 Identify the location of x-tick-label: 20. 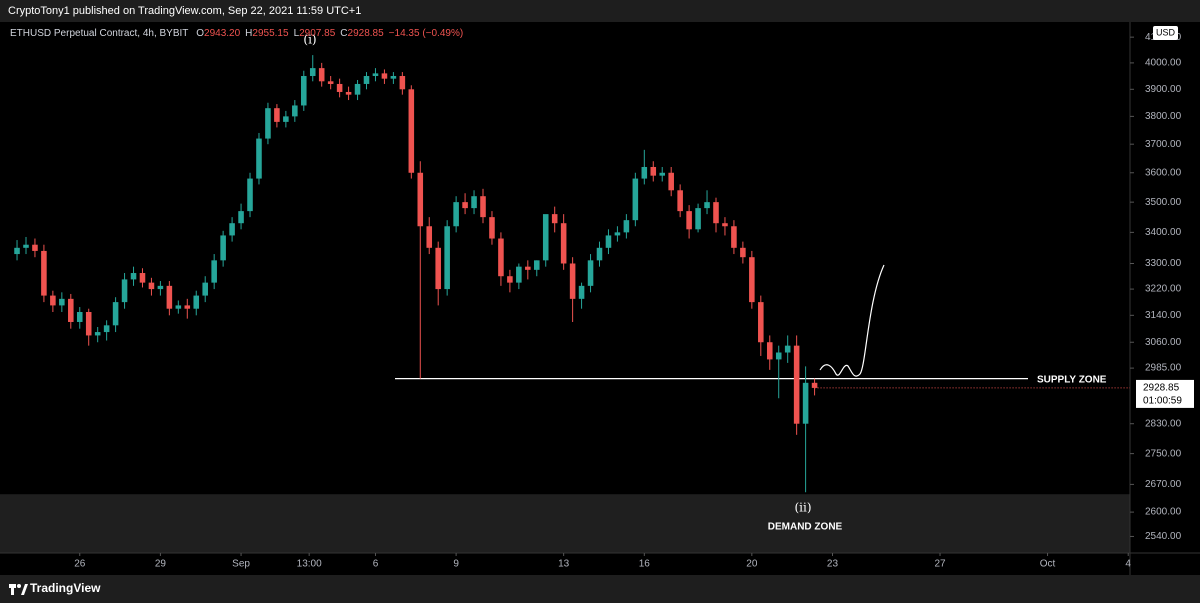
(752, 564).